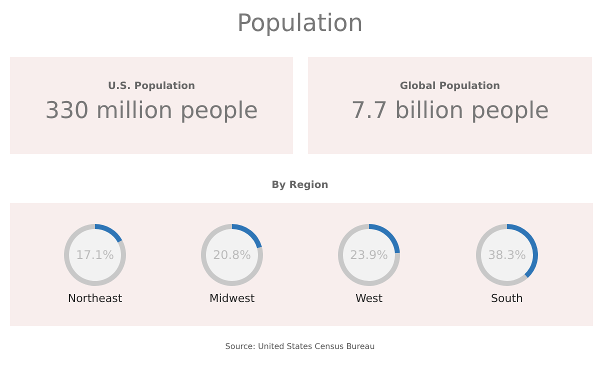  What do you see at coordinates (95, 298) in the screenshot?
I see `text: Northeast` at bounding box center [95, 298].